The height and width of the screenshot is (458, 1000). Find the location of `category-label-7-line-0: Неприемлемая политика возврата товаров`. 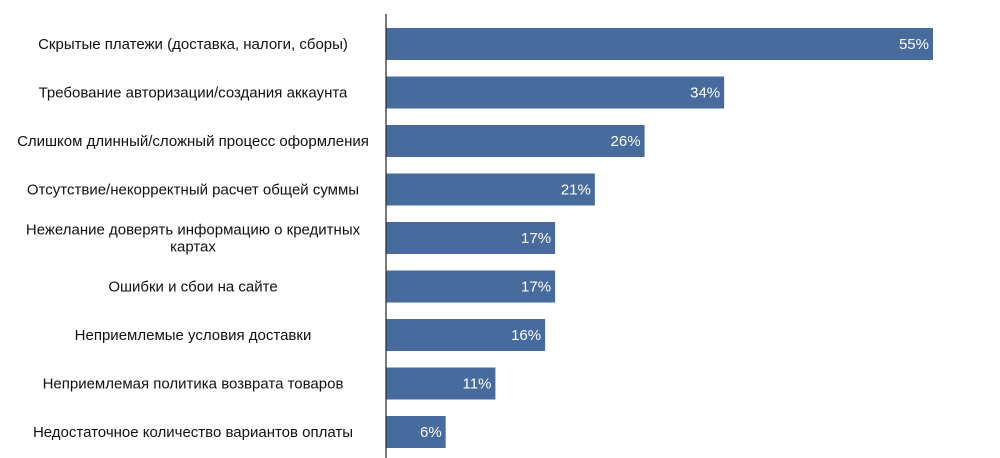

category-label-7-line-0: Неприемлемая политика возврата товаров is located at coordinates (193, 384).